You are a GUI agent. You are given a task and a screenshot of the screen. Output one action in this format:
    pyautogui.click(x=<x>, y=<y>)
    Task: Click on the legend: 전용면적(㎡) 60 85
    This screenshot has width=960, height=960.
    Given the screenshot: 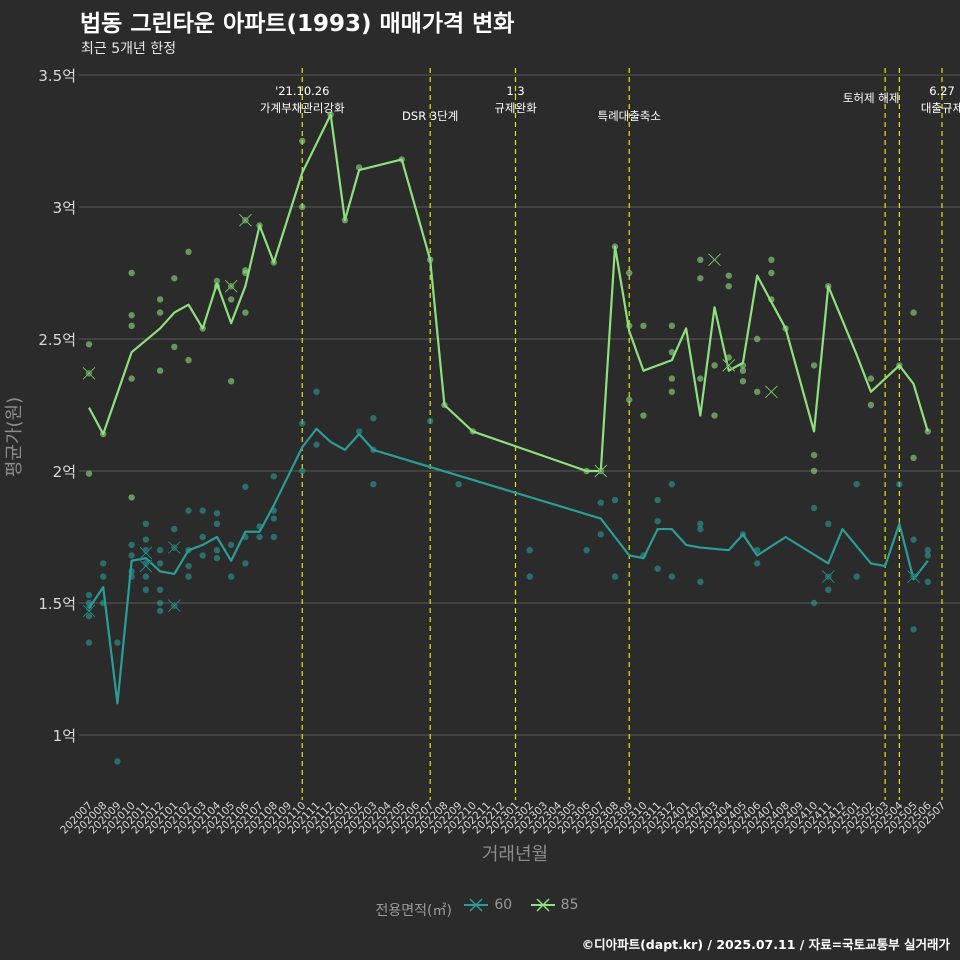 What is the action you would take?
    pyautogui.click(x=480, y=907)
    